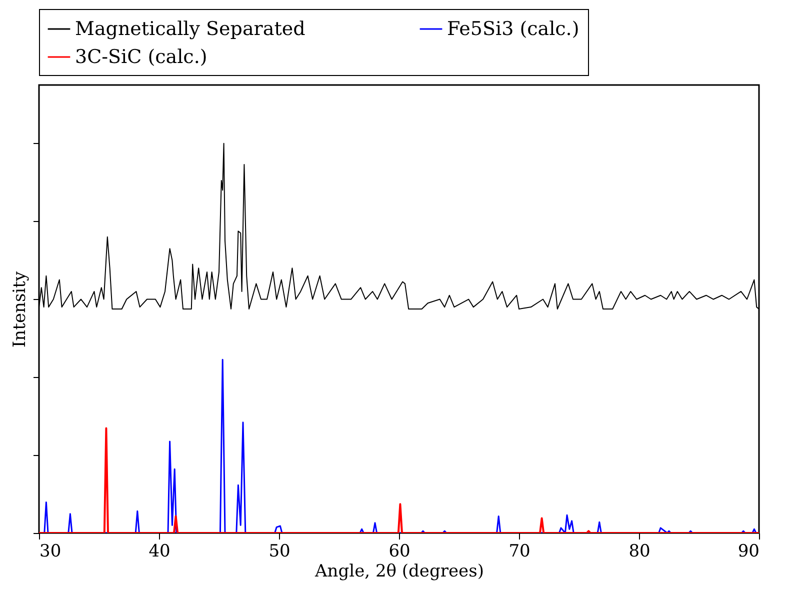 This screenshot has height=606, width=785. What do you see at coordinates (519, 552) in the screenshot?
I see `x-tick-label: 70` at bounding box center [519, 552].